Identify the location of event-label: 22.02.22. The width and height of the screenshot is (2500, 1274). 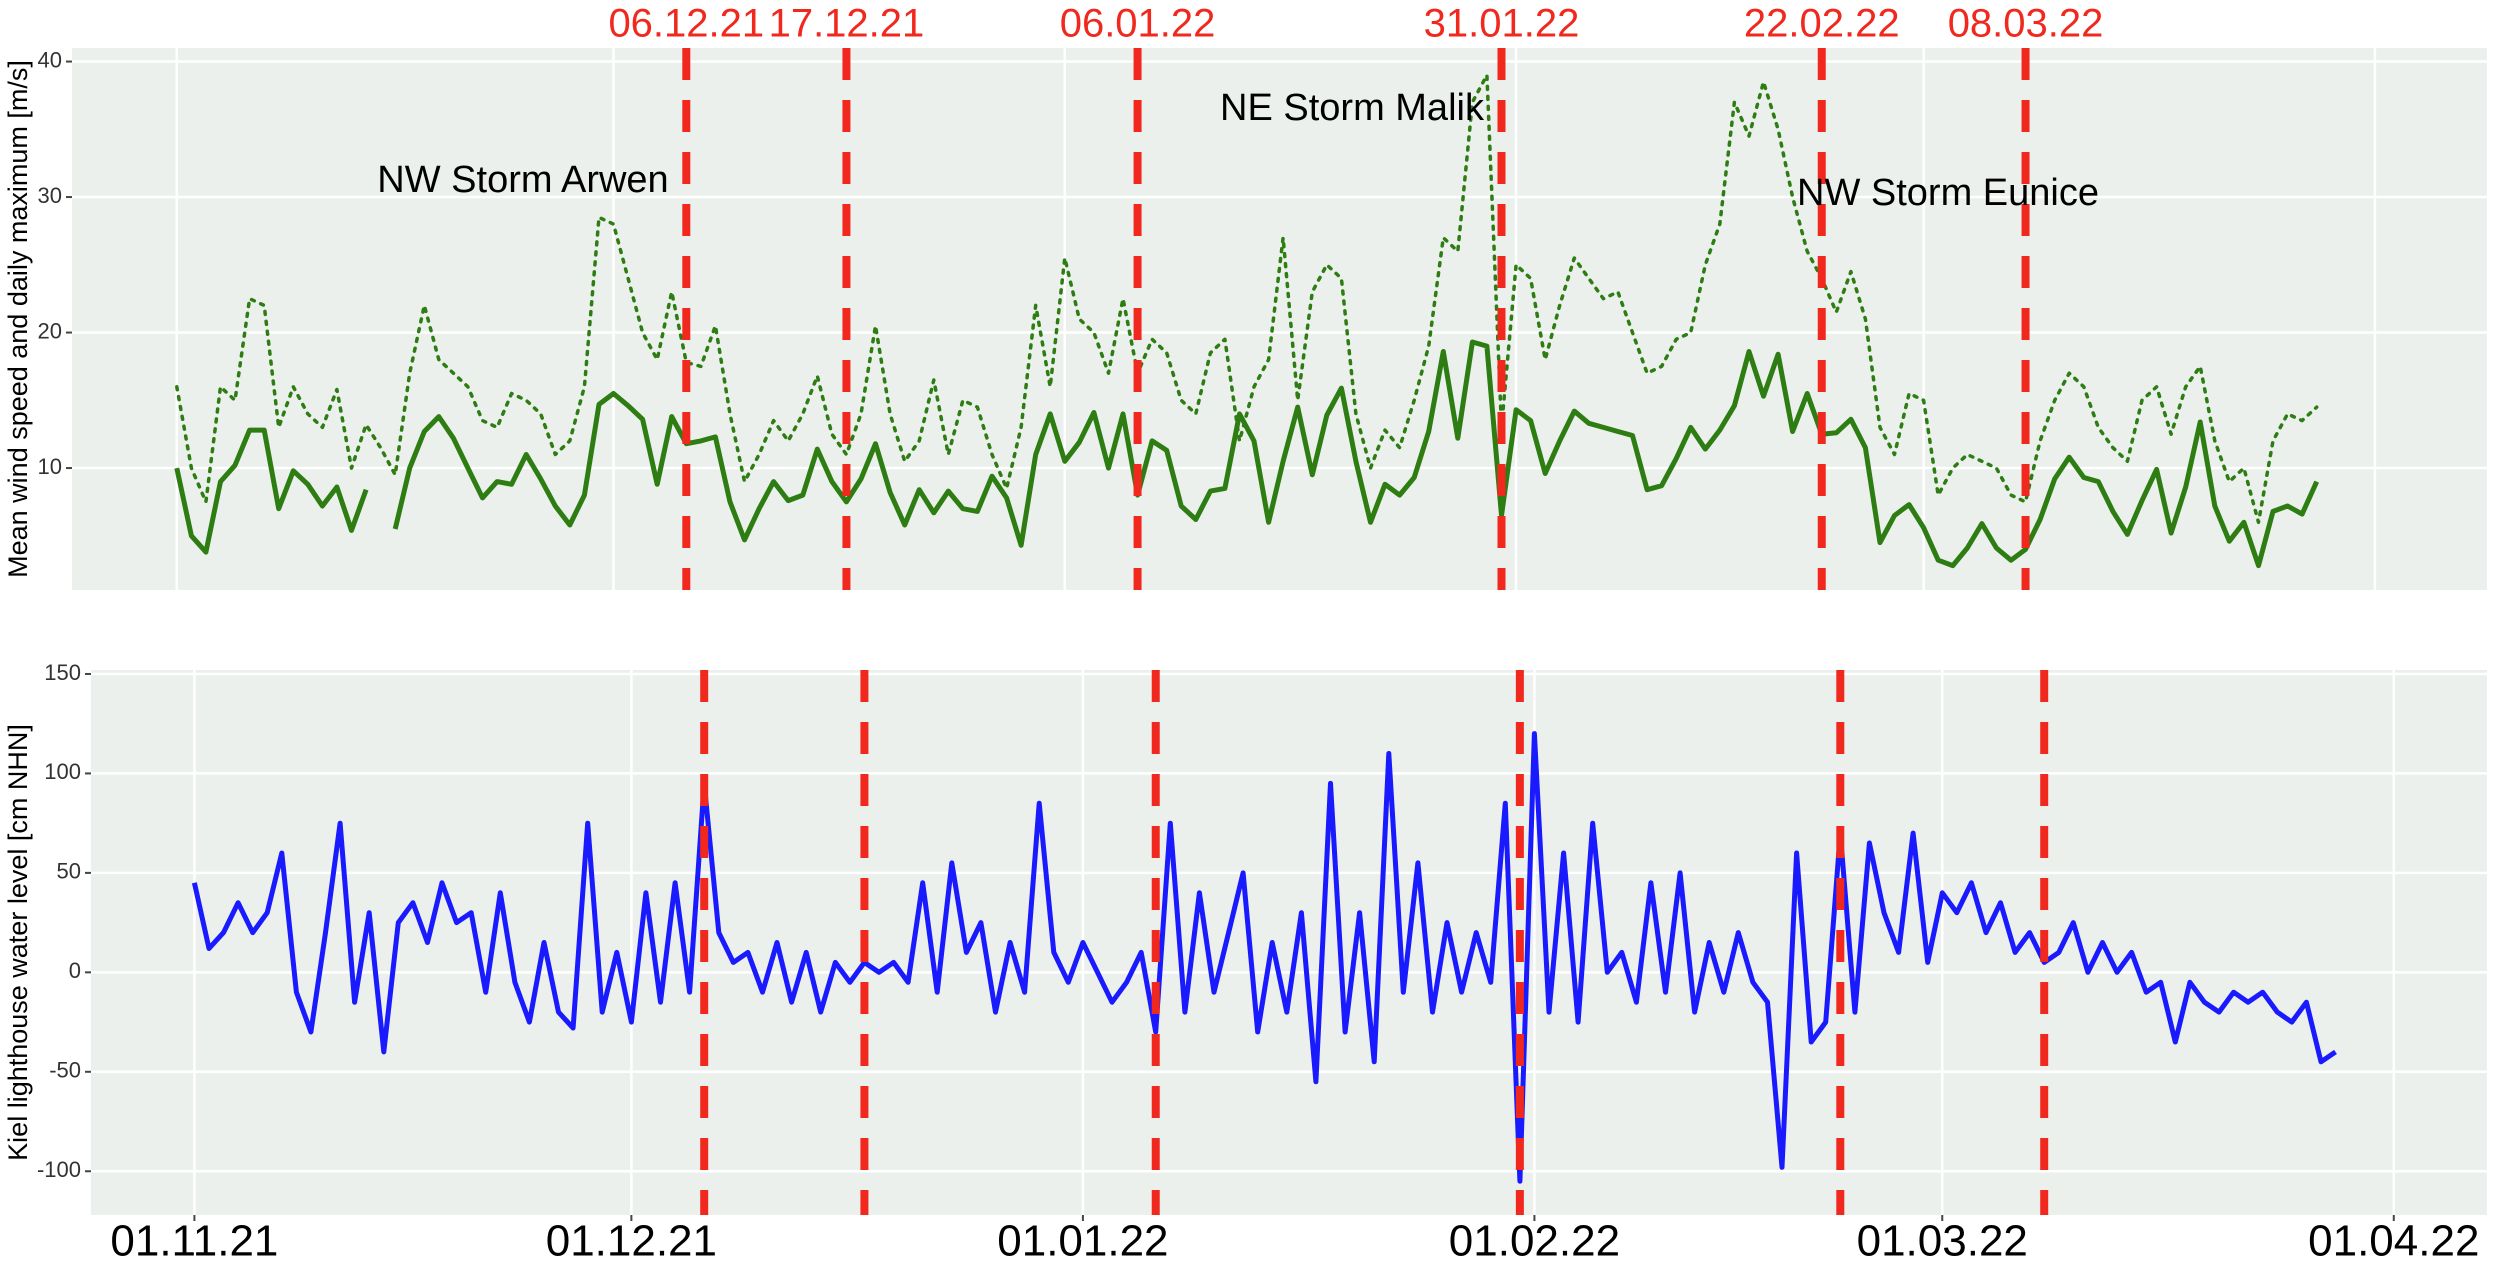
(1822, 24).